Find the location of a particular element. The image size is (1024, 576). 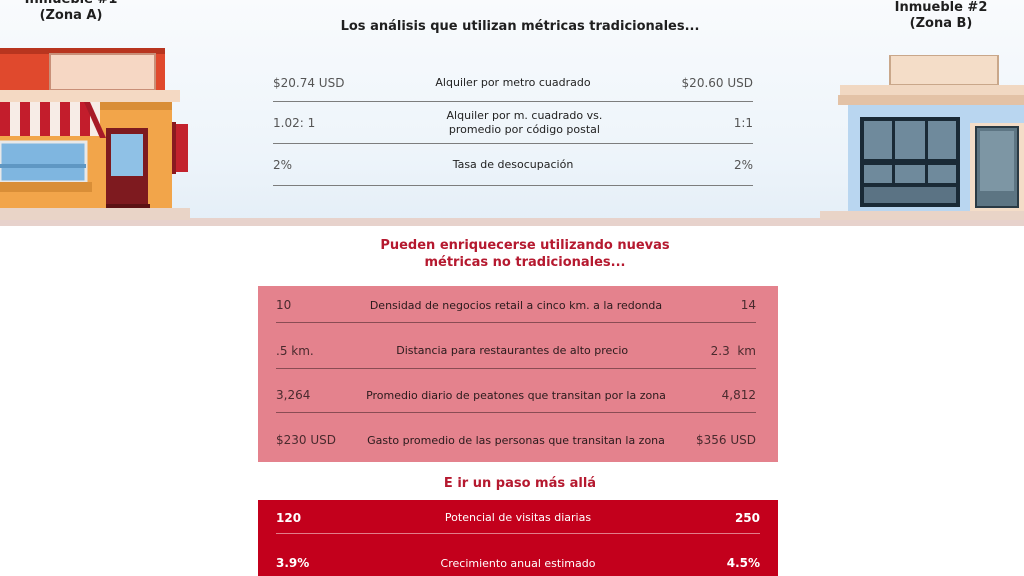

zone-a-value: $230 USD is located at coordinates (306, 440).